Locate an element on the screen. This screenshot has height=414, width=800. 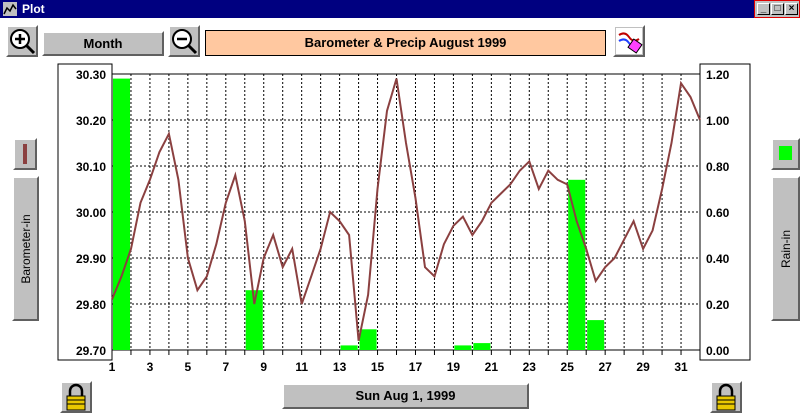
date-button: Sun Aug 1, 1999 is located at coordinates (405, 396).